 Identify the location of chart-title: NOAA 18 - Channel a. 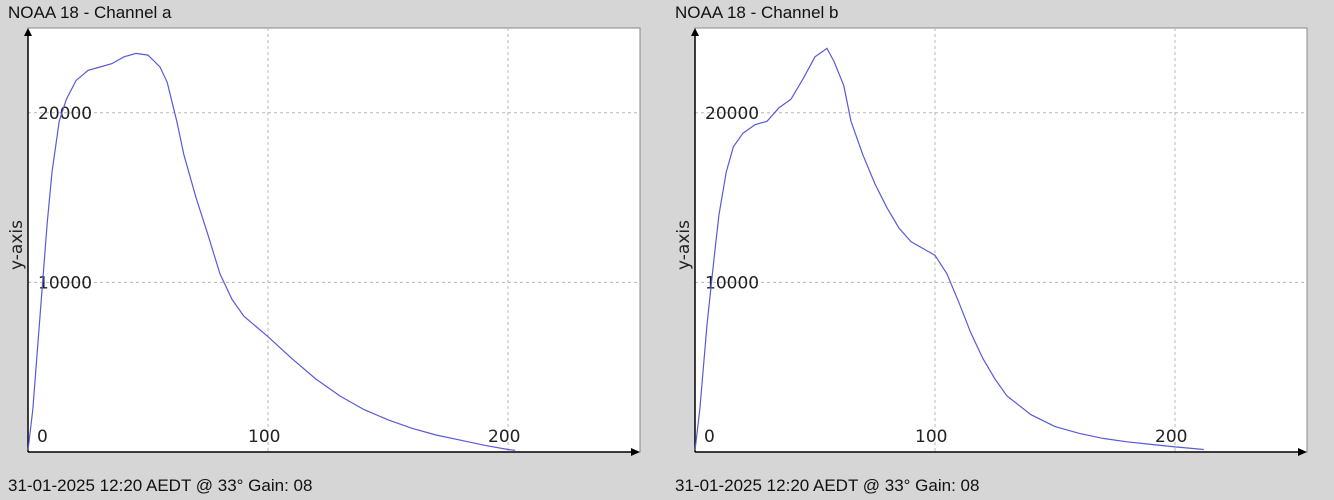
(90, 12).